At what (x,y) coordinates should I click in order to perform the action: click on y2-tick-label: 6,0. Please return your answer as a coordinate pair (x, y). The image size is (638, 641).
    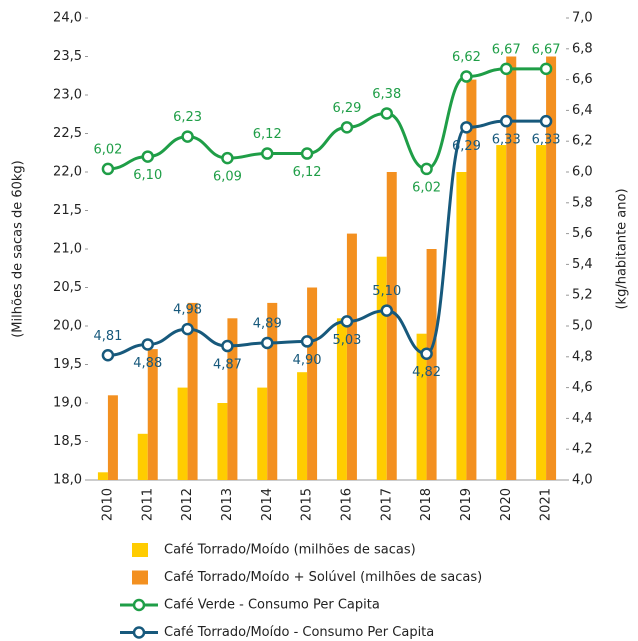
    Looking at the image, I should click on (582, 172).